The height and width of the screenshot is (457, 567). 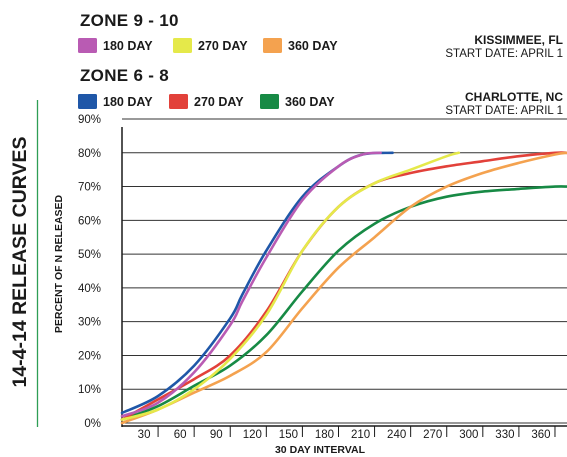 What do you see at coordinates (216, 435) in the screenshot?
I see `x-tick-label: 90` at bounding box center [216, 435].